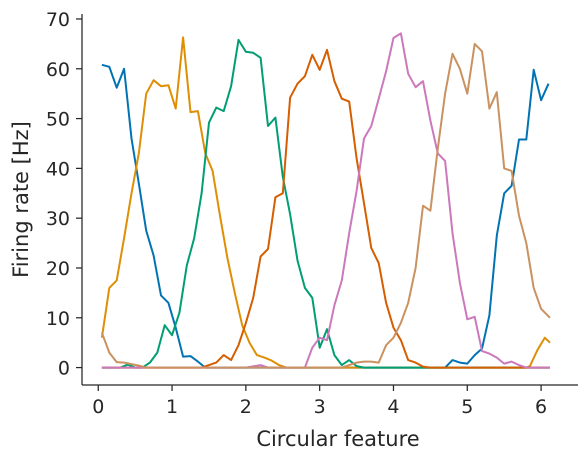 This screenshot has height=461, width=587. What do you see at coordinates (58, 319) in the screenshot?
I see `y-tick-label: 10` at bounding box center [58, 319].